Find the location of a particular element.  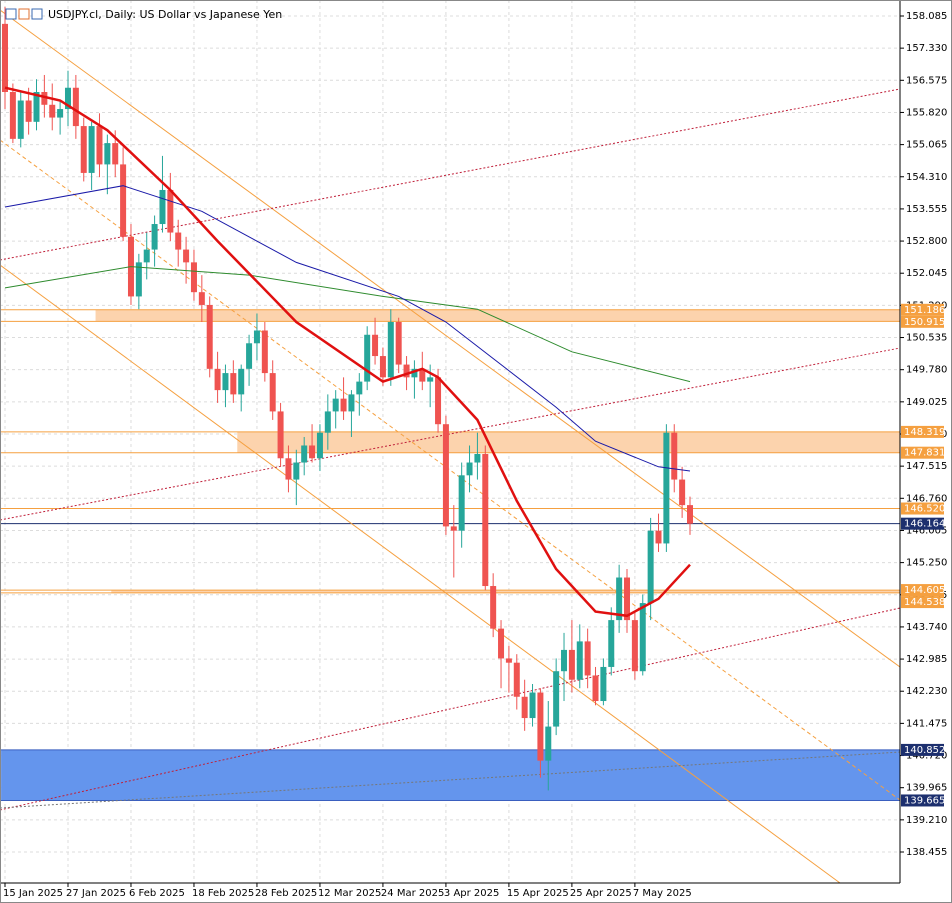

moving-average is located at coordinates (347, 324).